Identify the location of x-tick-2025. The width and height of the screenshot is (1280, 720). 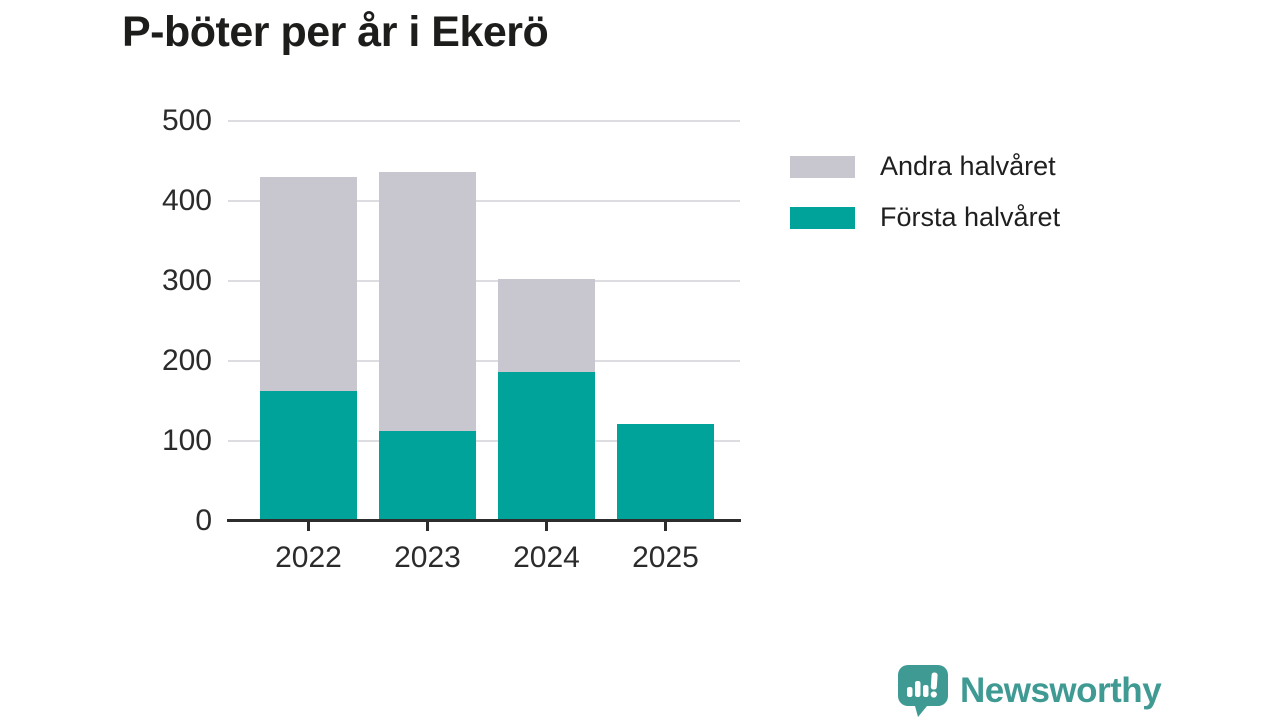
(665, 526).